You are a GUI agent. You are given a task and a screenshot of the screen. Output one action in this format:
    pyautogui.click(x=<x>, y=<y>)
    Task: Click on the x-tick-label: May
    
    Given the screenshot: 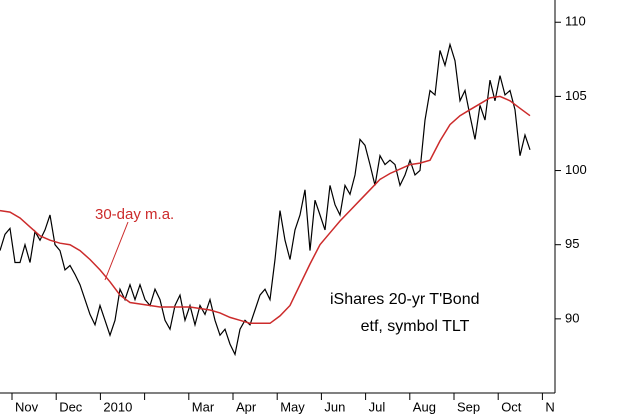 What is the action you would take?
    pyautogui.click(x=292, y=406)
    